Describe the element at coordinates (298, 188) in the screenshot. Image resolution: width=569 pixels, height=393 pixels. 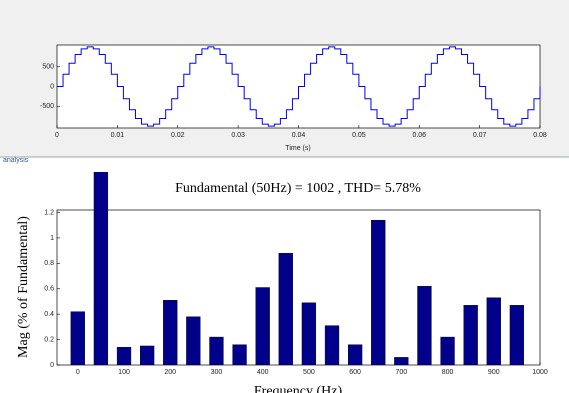
I see `chart-title: Fundamental (50Hz) = 1002 , THD= 5.78%` at that location.